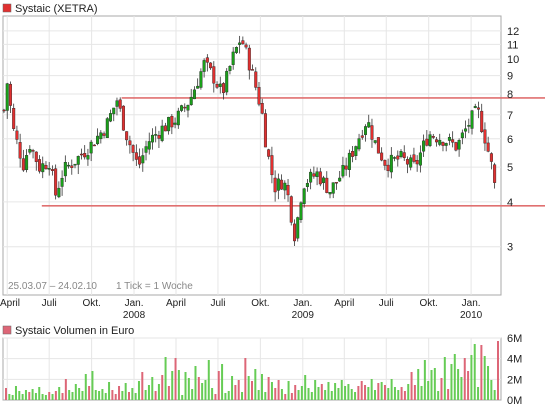  Describe the element at coordinates (252, 370) in the screenshot. I see `volume-bar-series` at that location.